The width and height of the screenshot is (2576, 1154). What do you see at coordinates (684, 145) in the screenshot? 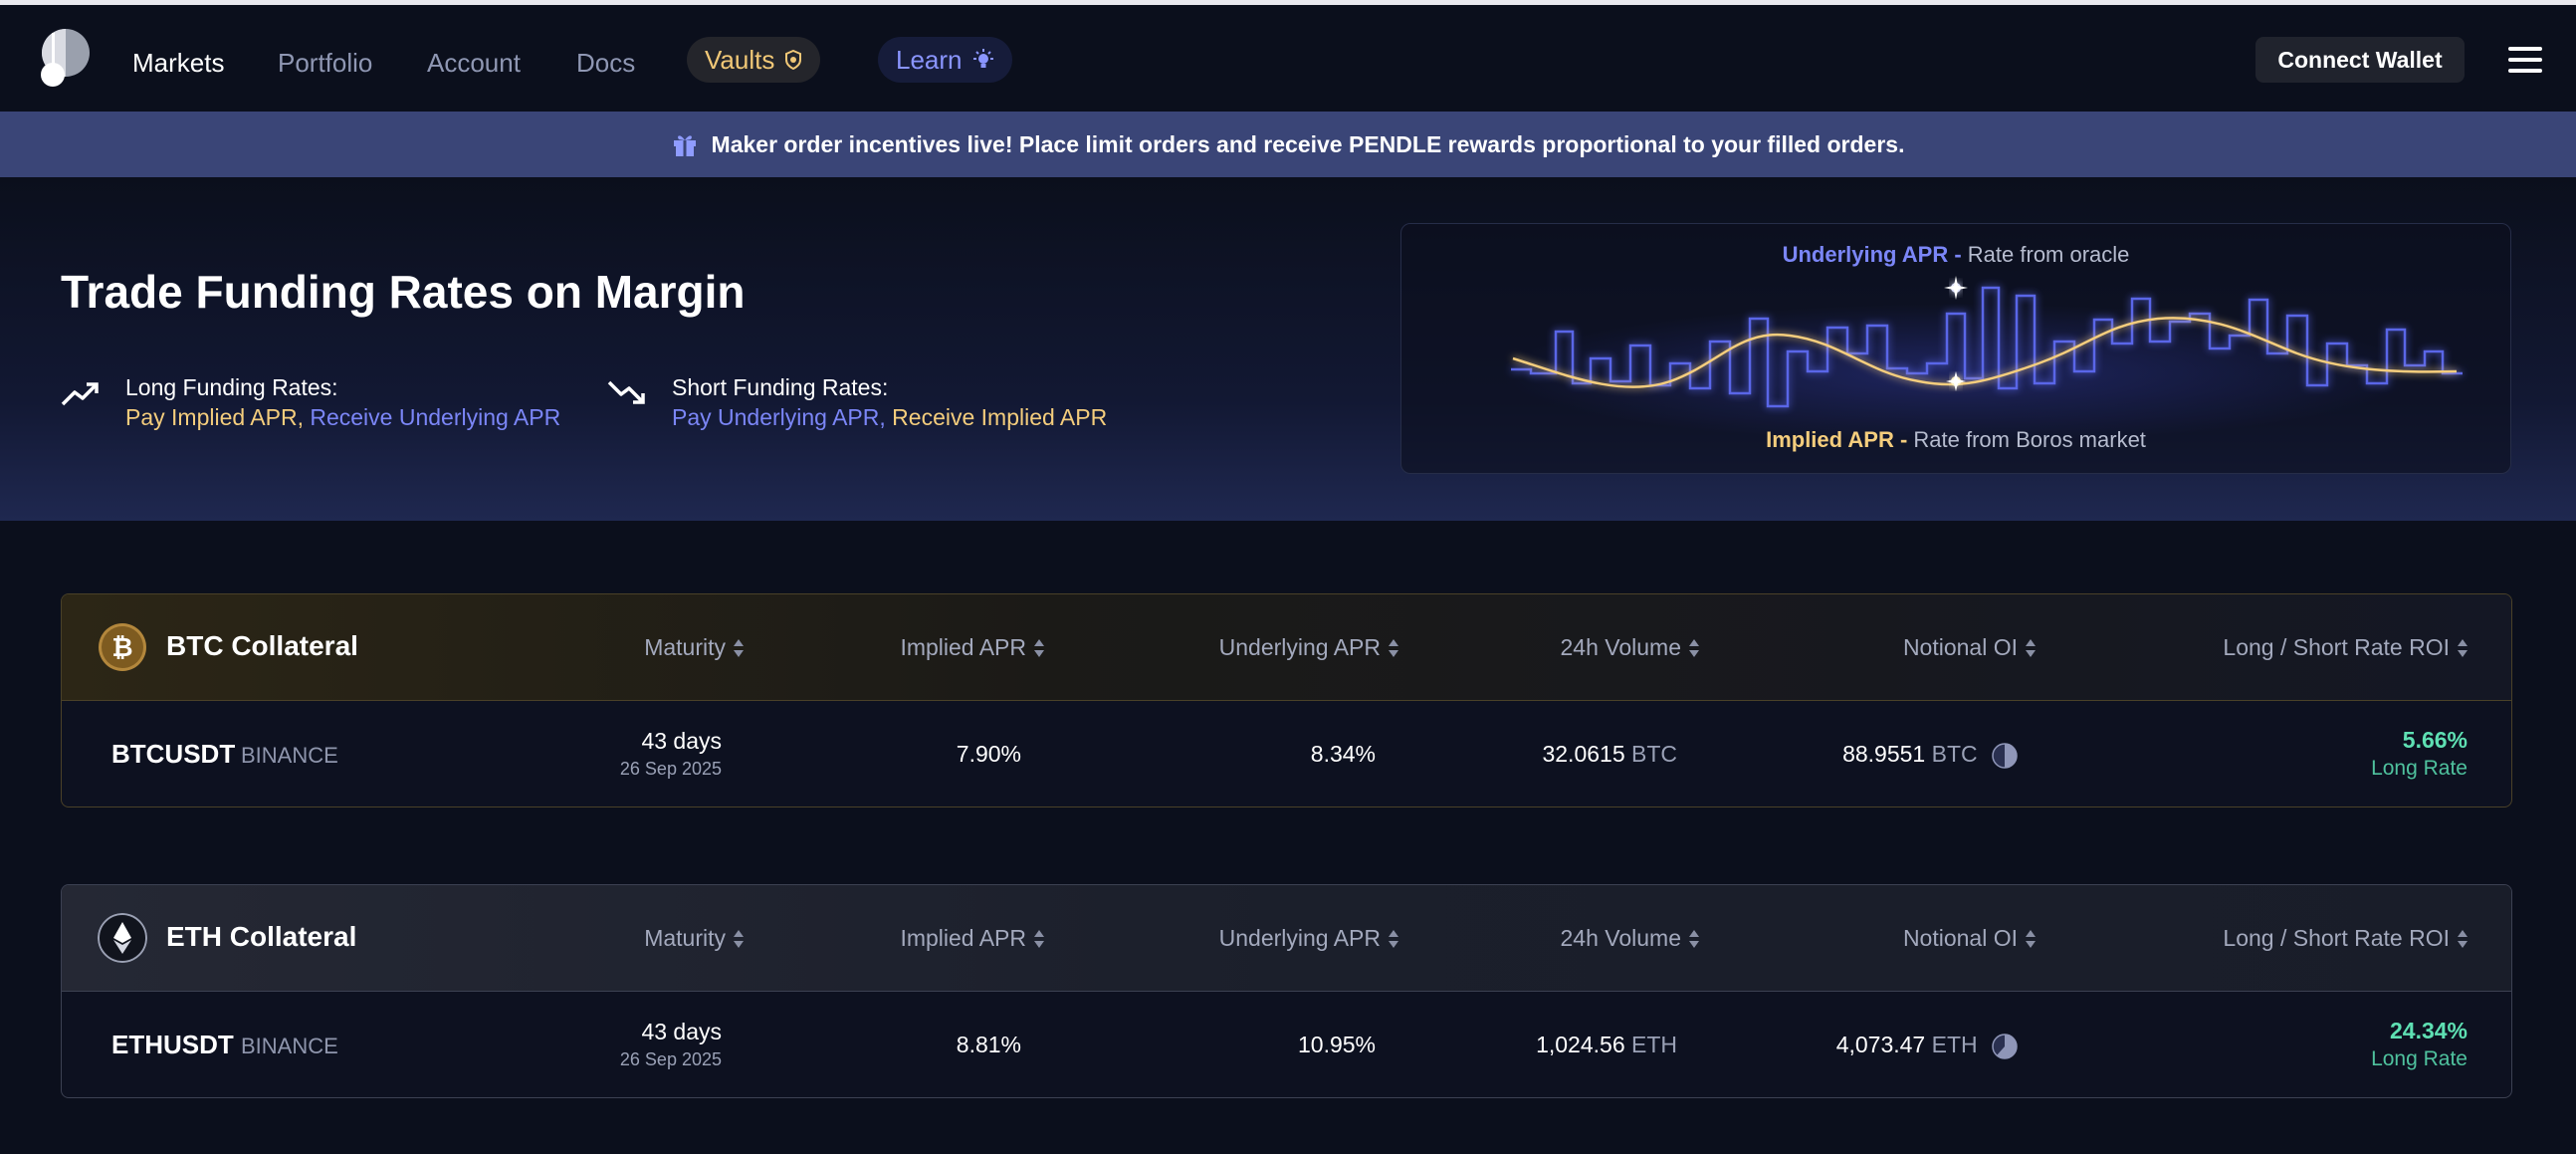
I see `gift-icon` at bounding box center [684, 145].